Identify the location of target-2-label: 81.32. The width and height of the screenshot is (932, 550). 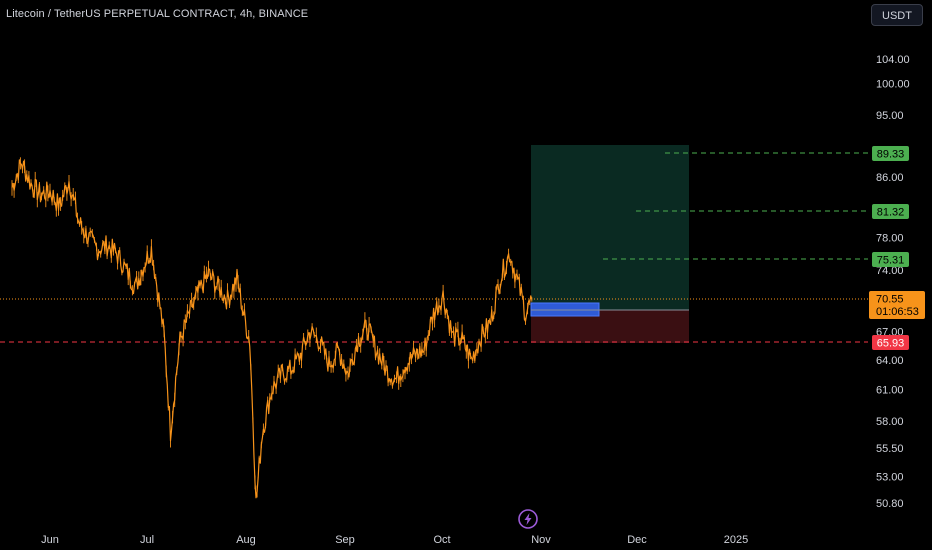
(890, 211).